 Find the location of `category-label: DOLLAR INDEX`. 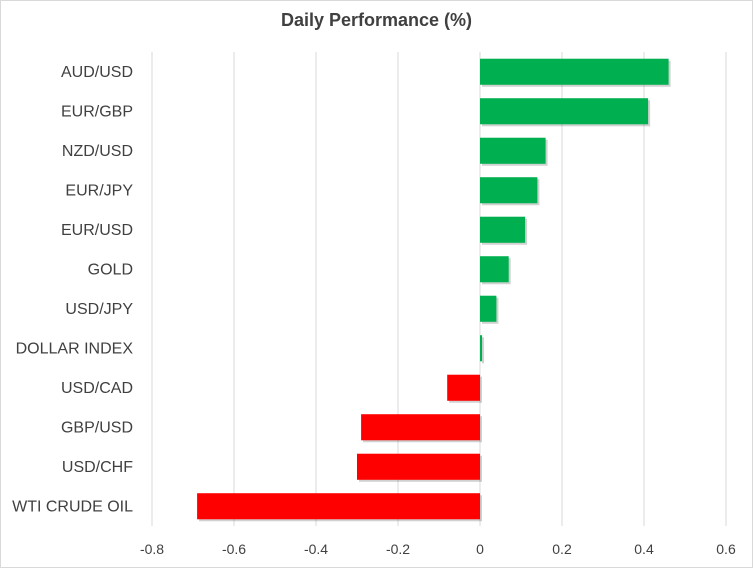

category-label: DOLLAR INDEX is located at coordinates (75, 348).